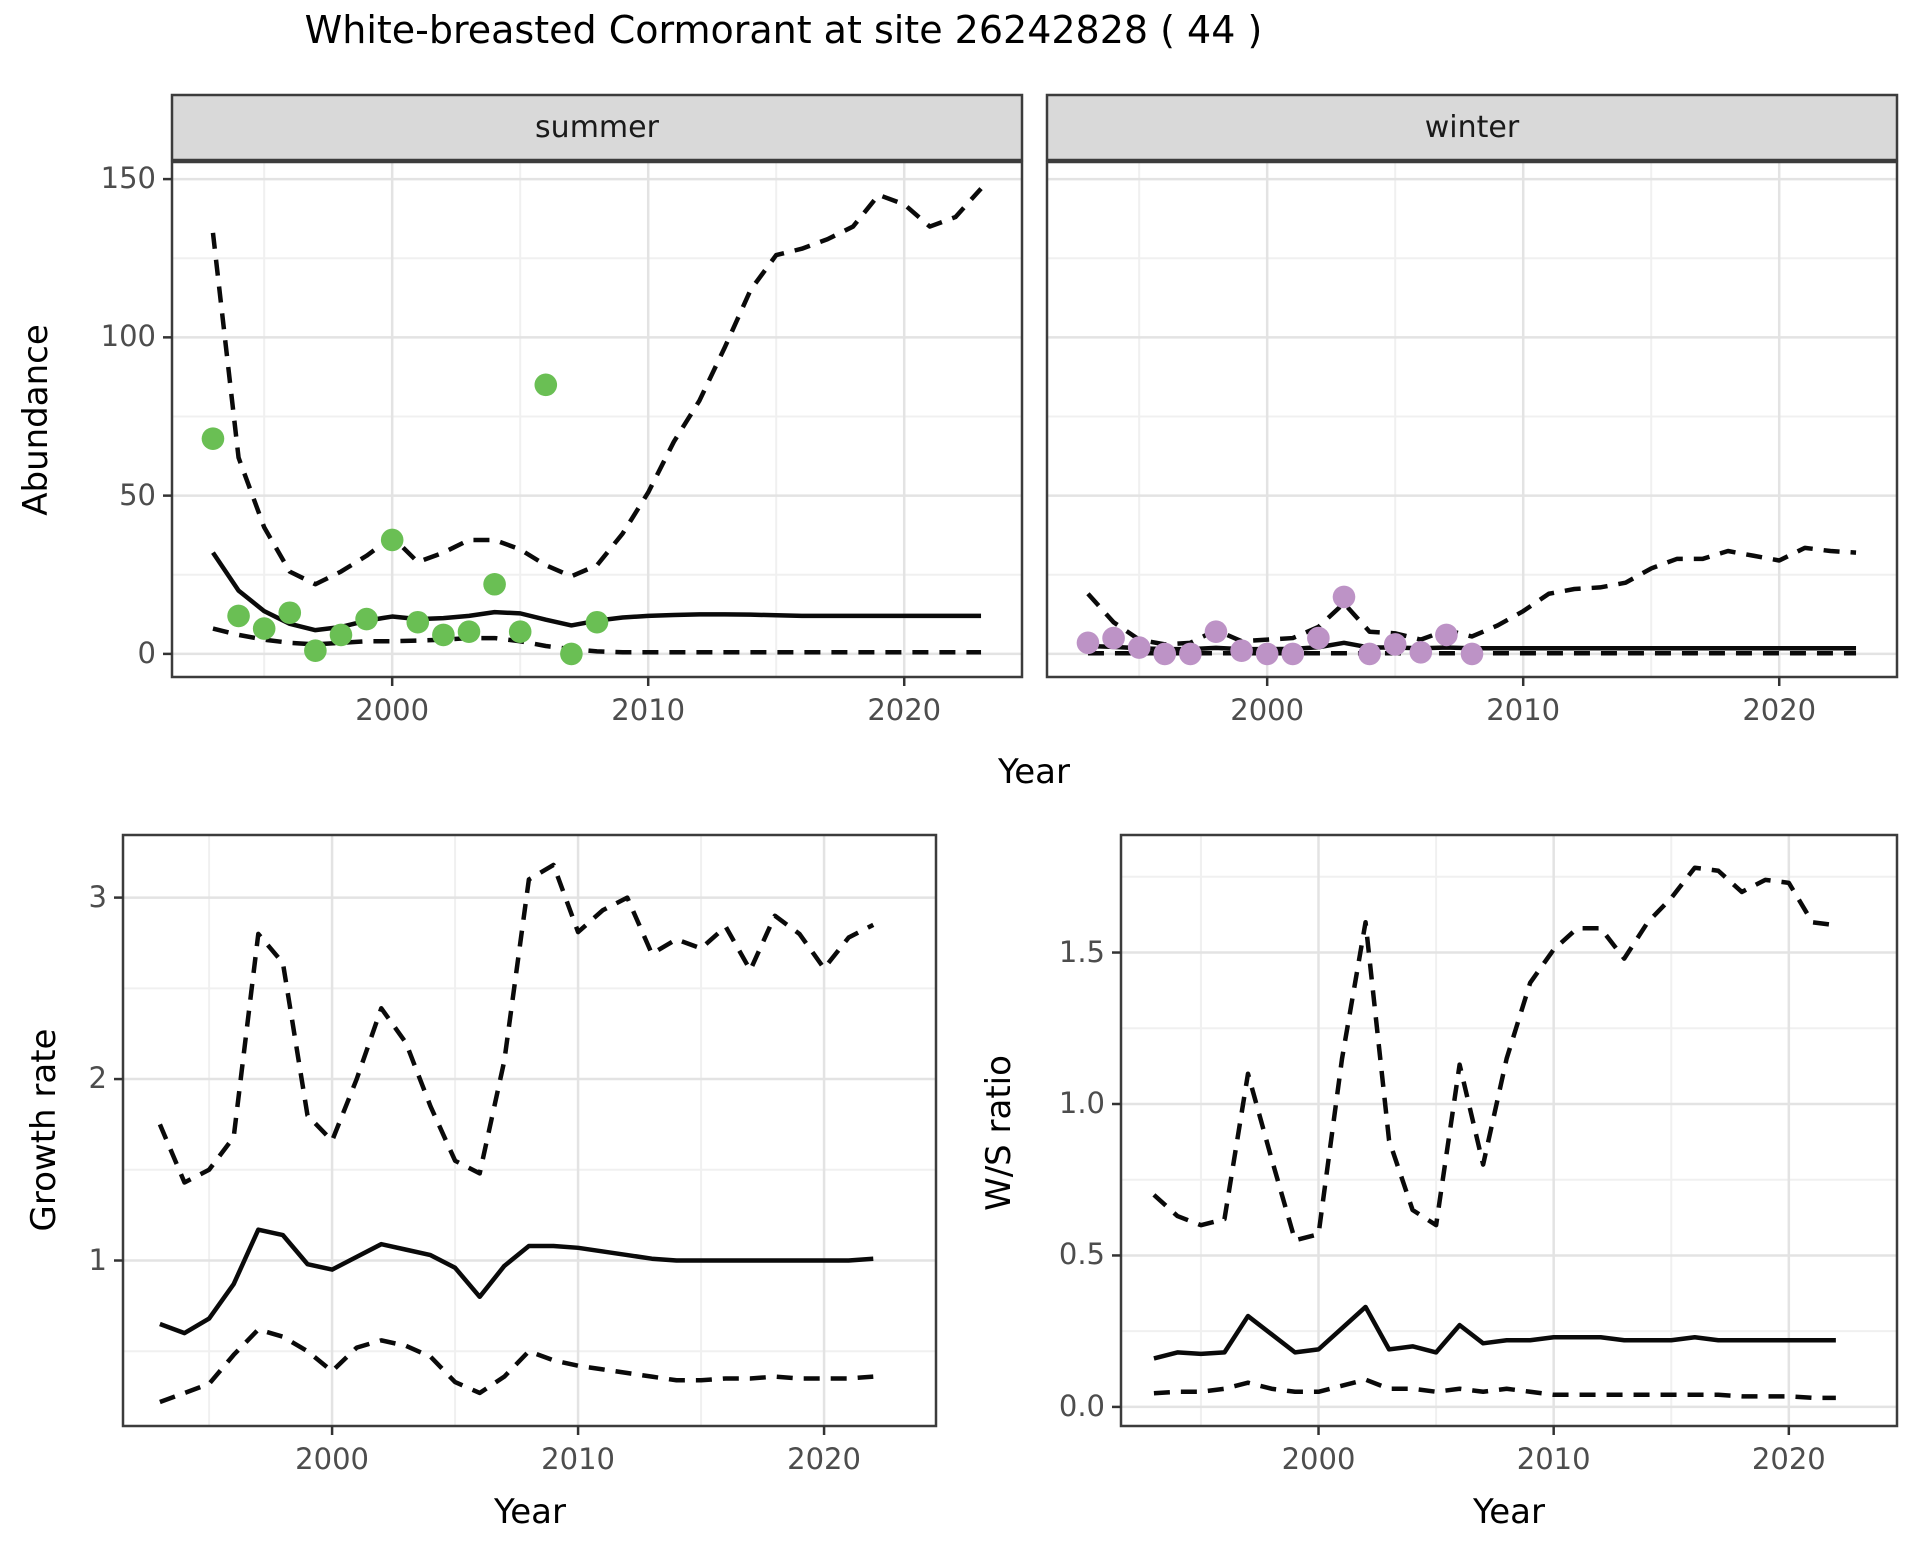 This screenshot has width=1920, height=1560. I want to click on y-tick-label: 1.5, so click(1081, 951).